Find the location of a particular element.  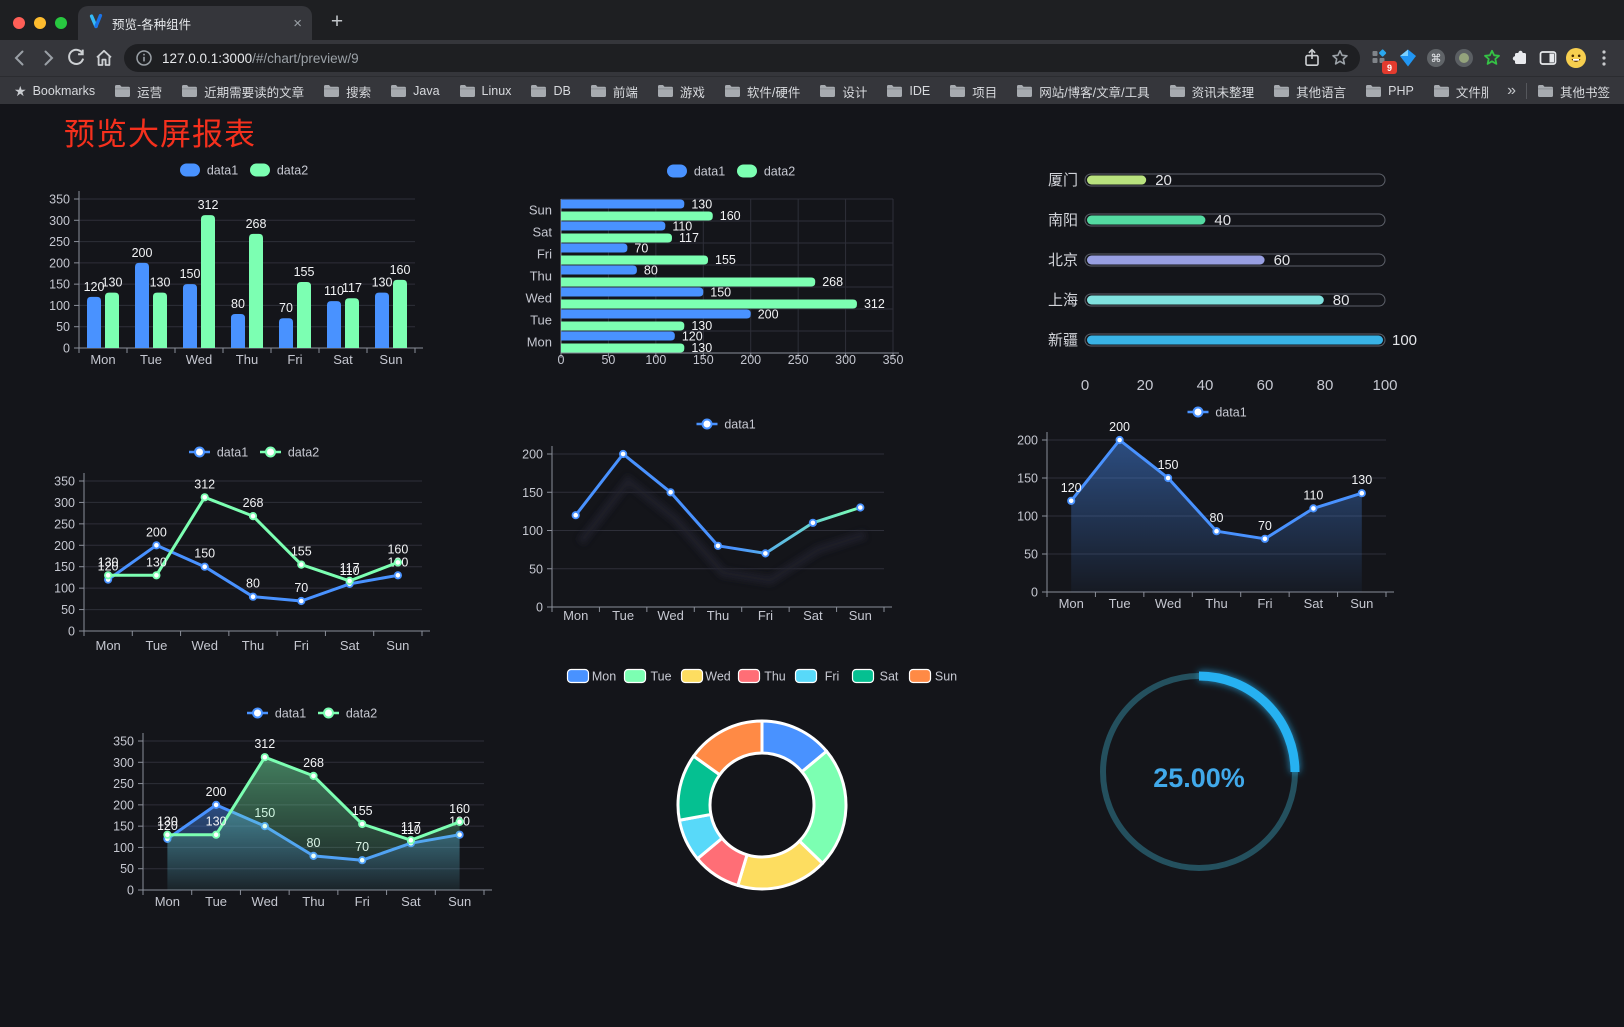

address-bar: 127.0.0.1:3000/#/chart/preview/9 is located at coordinates (742, 58).